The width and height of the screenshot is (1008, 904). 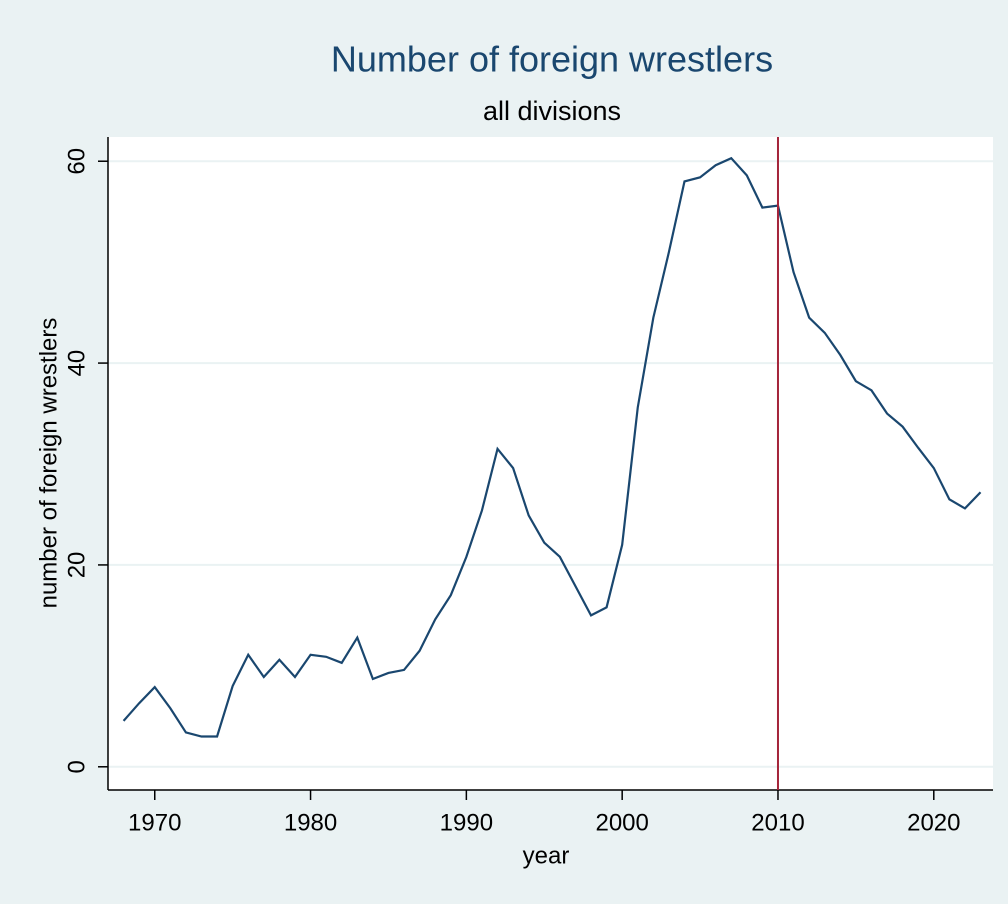 What do you see at coordinates (777, 822) in the screenshot?
I see `x-tick-label: 2010` at bounding box center [777, 822].